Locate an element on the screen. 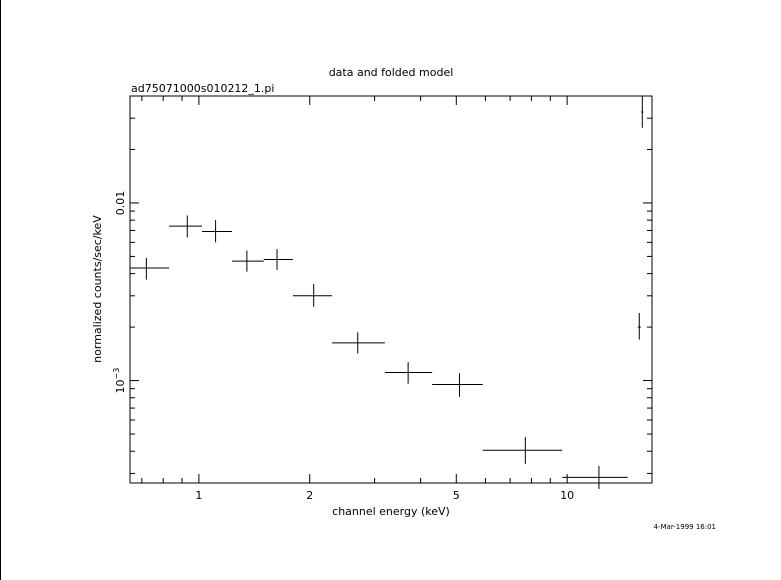 This screenshot has height=580, width=781. y-axis-tick-labels: 0.01 10−3 is located at coordinates (119, 292).